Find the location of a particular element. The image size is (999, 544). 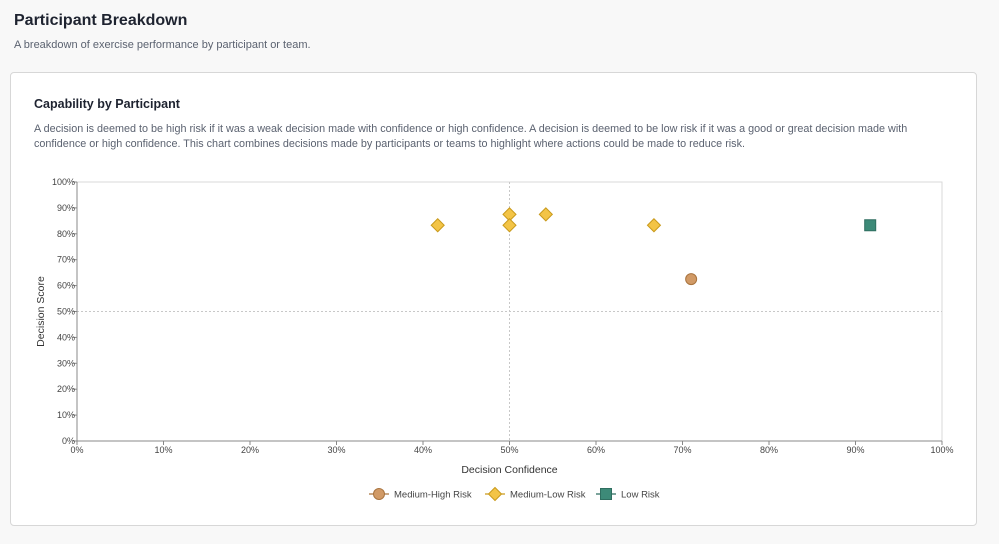

legend-label: Low Risk is located at coordinates (640, 495).